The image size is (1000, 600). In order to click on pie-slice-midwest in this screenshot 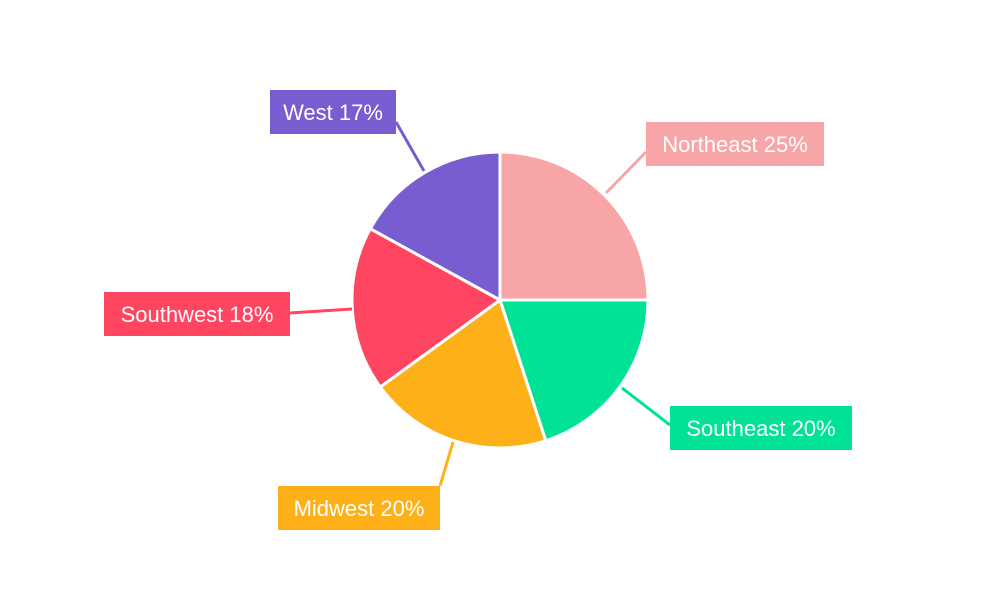, I will do `click(463, 373)`.